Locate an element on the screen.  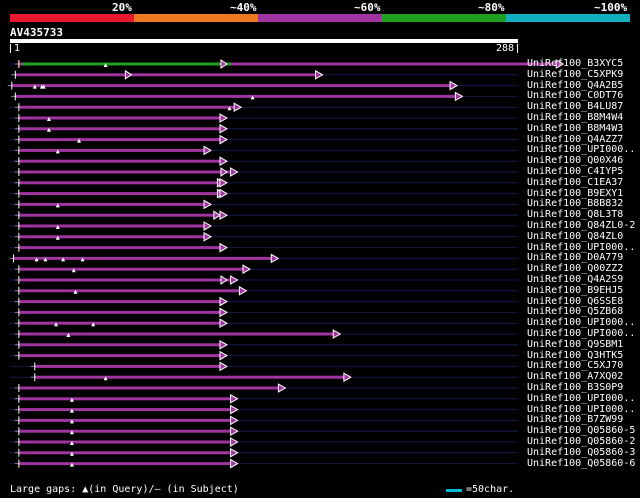
hit-label: UniRef100_Q05860-6 is located at coordinates (581, 463).